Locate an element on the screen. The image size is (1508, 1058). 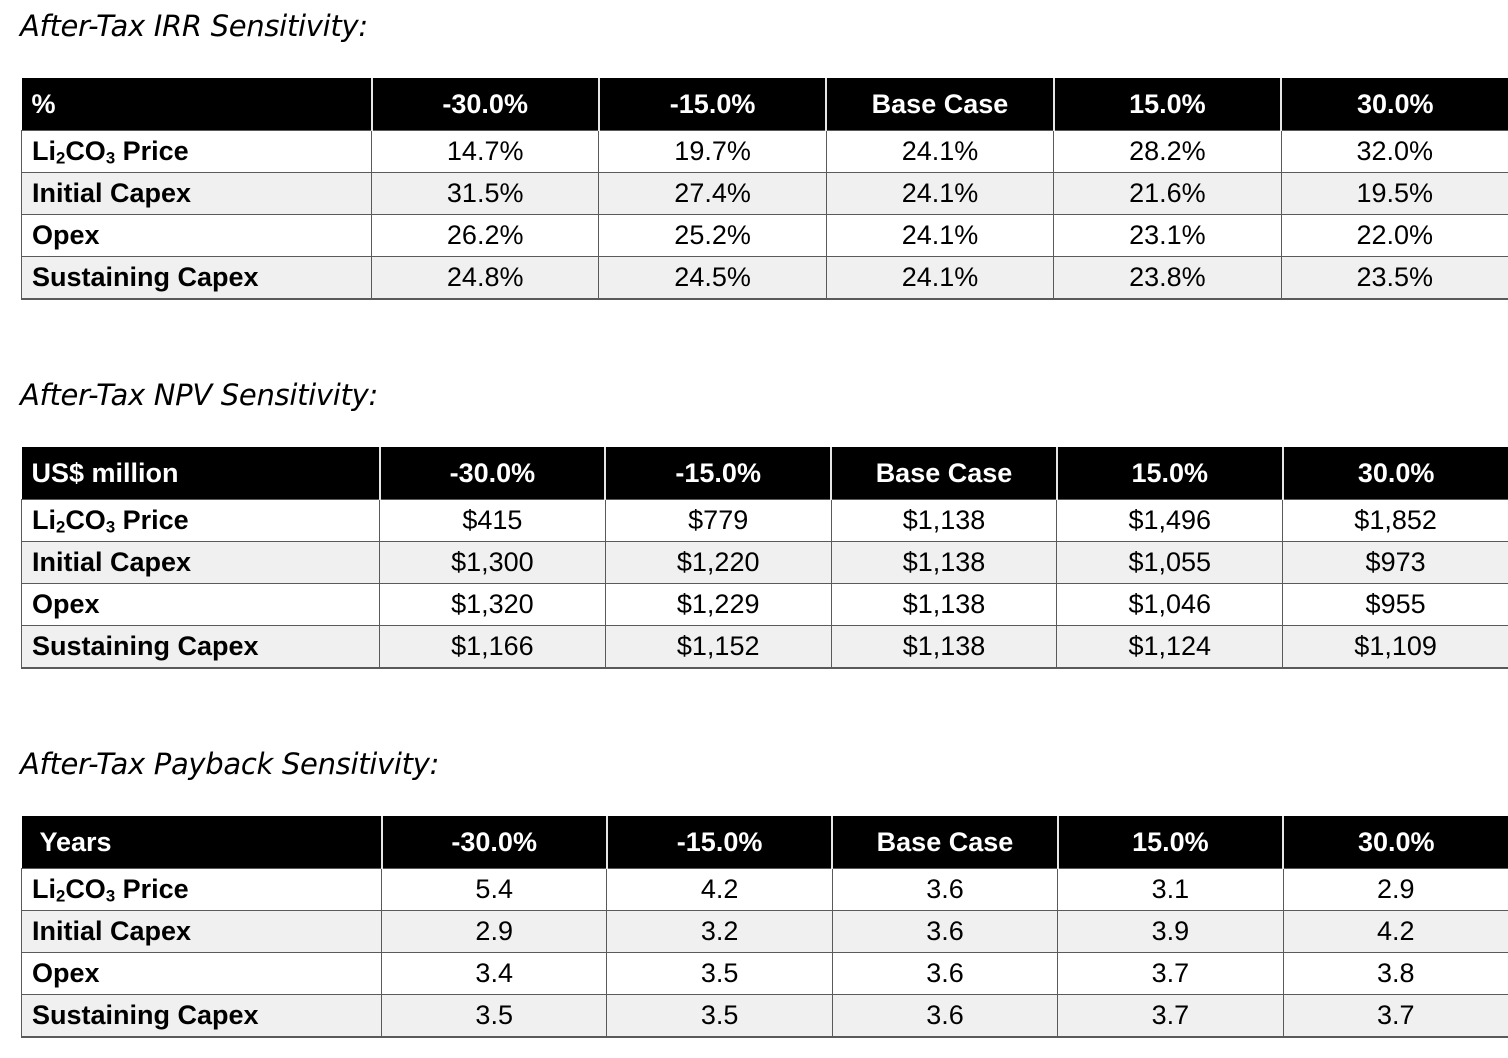
table-cell: 21.6% is located at coordinates (1167, 193).